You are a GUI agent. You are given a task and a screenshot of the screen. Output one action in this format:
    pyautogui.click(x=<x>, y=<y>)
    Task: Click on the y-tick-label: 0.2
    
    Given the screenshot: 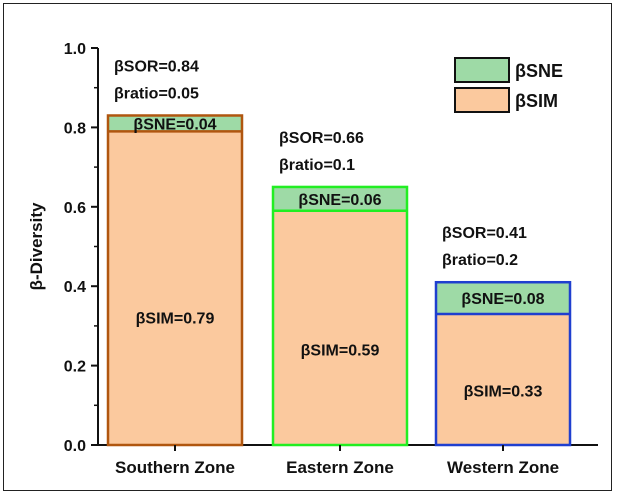 What is the action you would take?
    pyautogui.click(x=75, y=367)
    